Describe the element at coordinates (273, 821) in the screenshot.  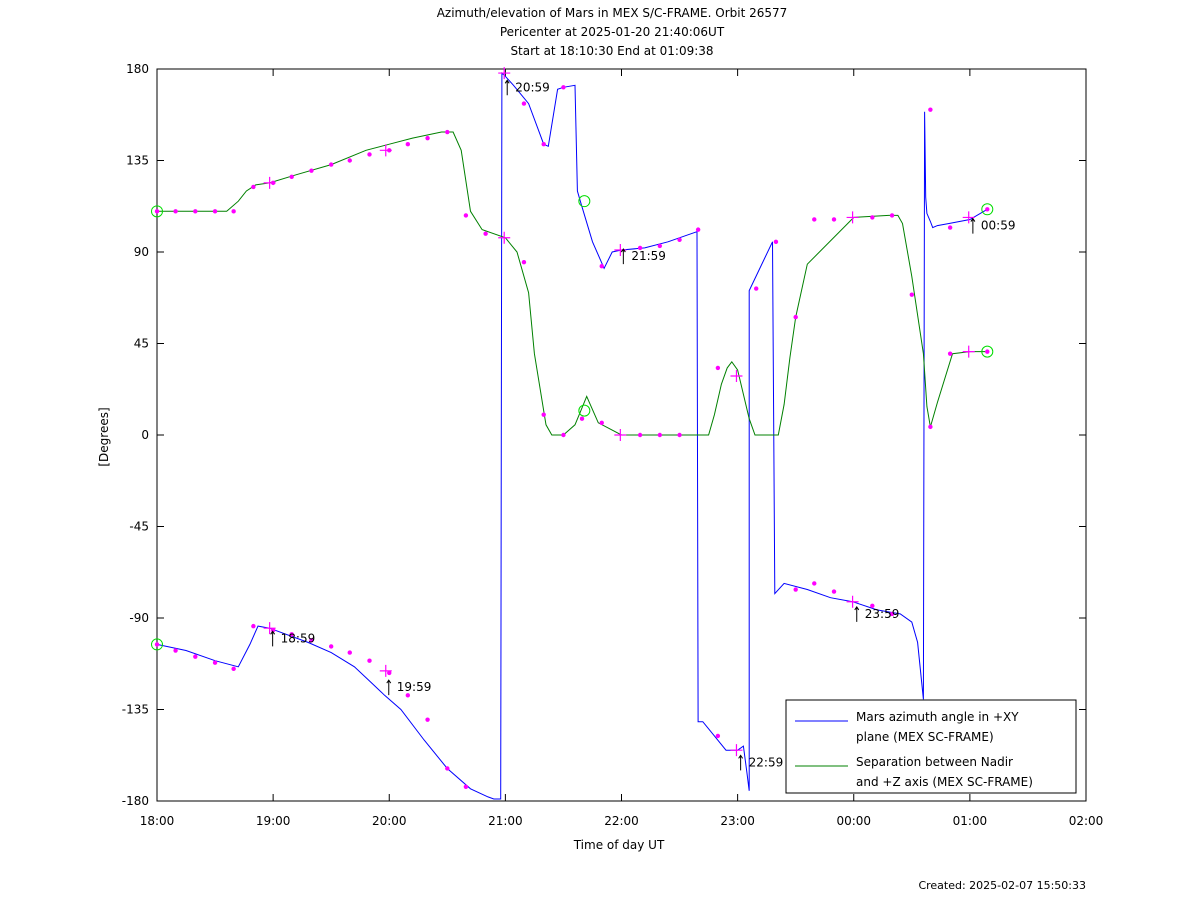
I see `x-tick-label: 19:00` at that location.